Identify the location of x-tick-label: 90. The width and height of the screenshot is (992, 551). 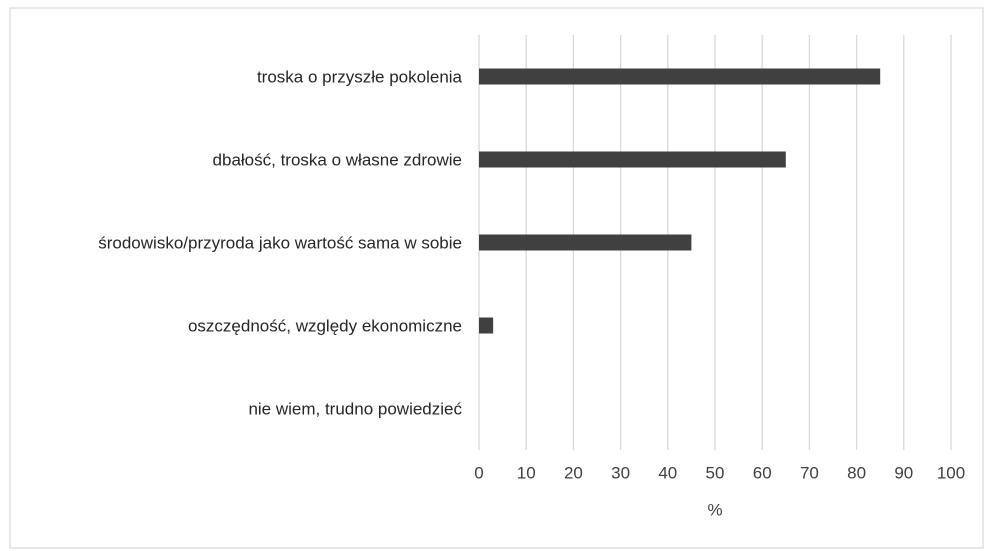
(903, 472).